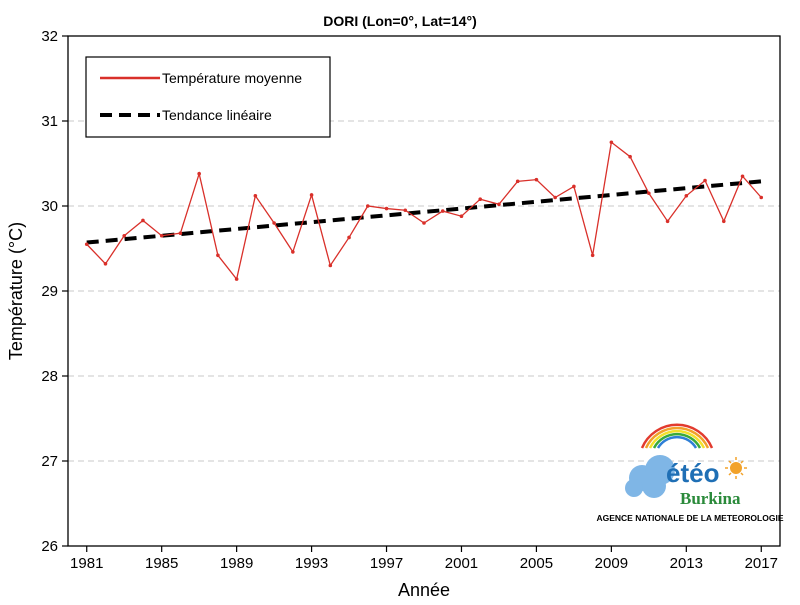  I want to click on rainbow-arc-orange, so click(677, 437).